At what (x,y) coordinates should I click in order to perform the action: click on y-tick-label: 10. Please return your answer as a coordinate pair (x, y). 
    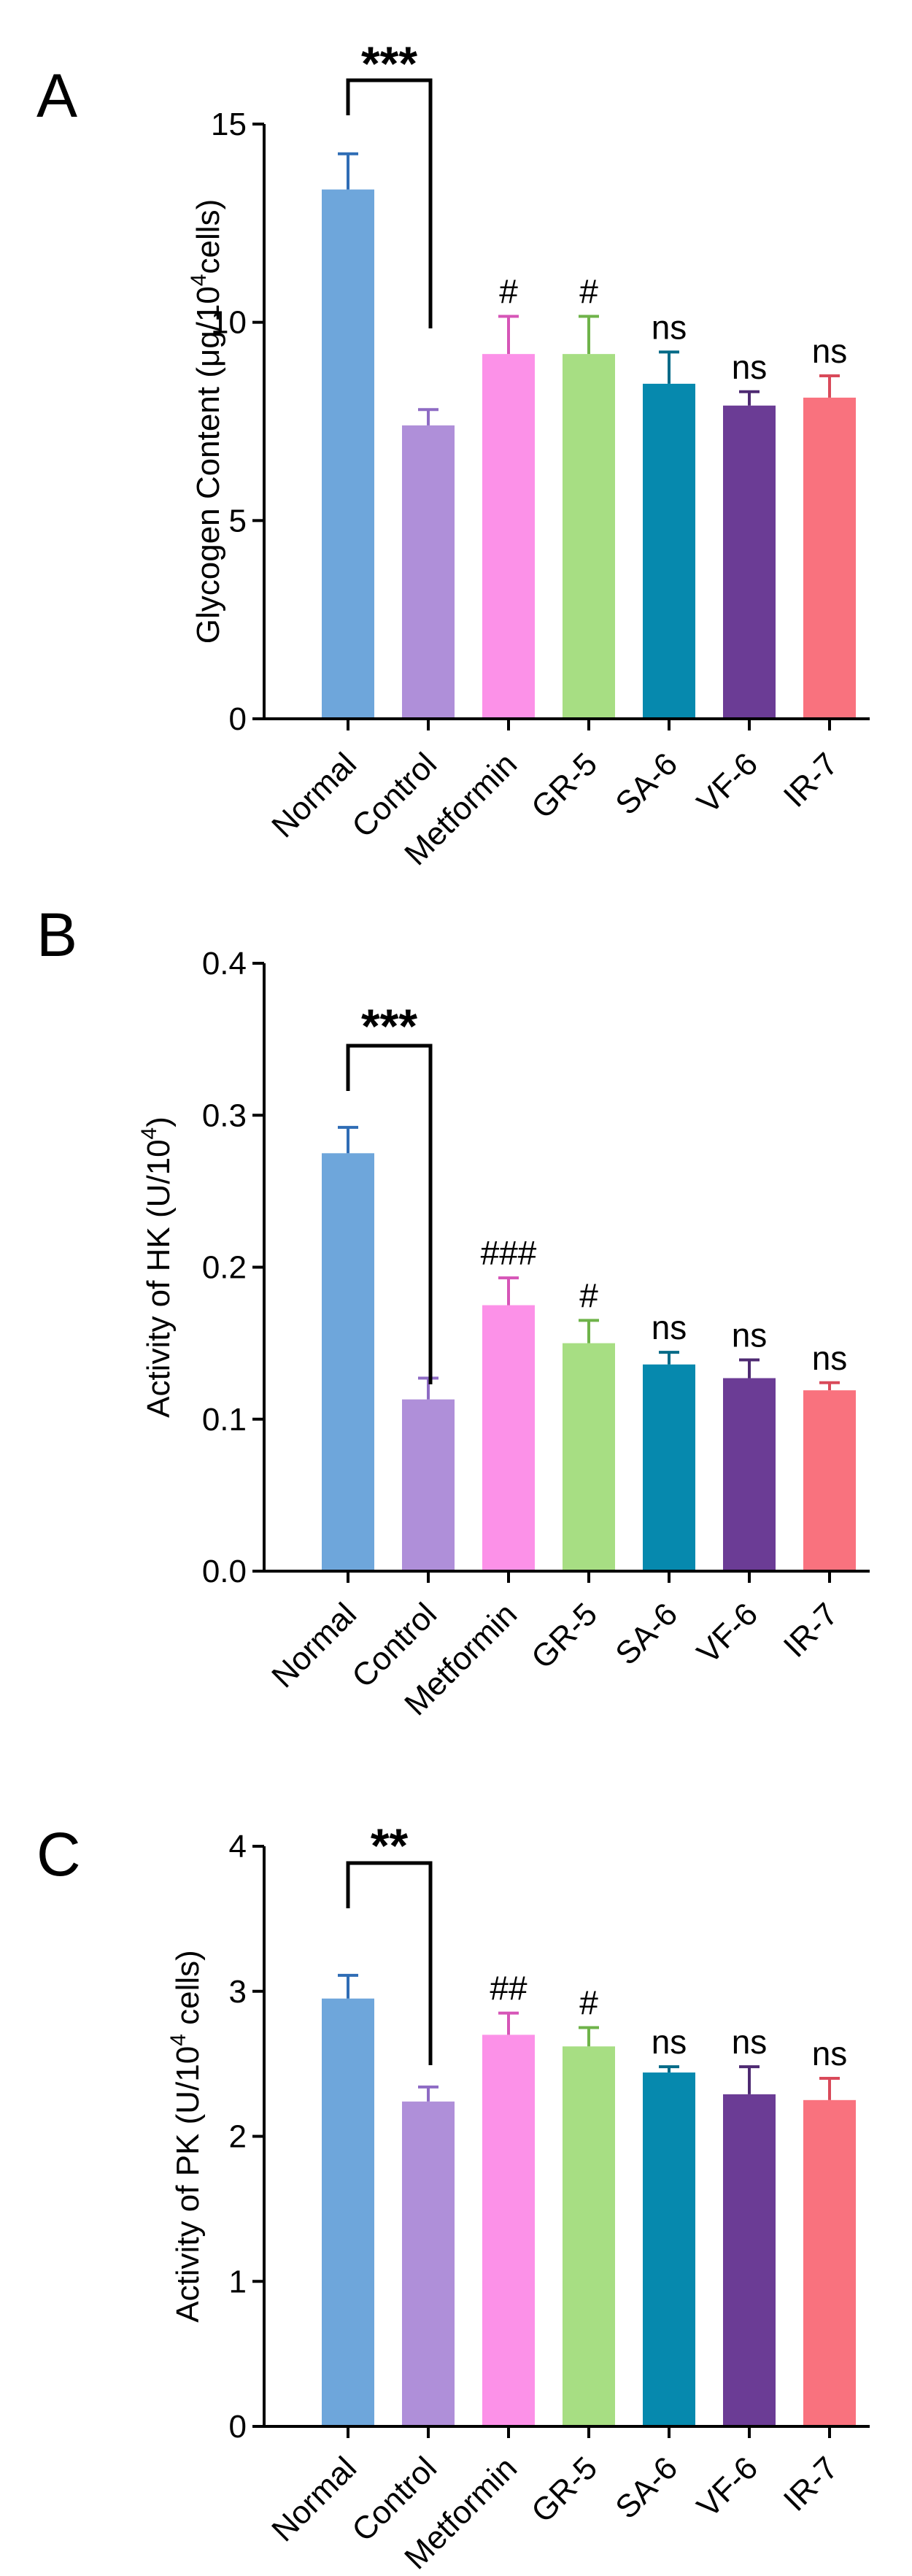
    Looking at the image, I should click on (229, 323).